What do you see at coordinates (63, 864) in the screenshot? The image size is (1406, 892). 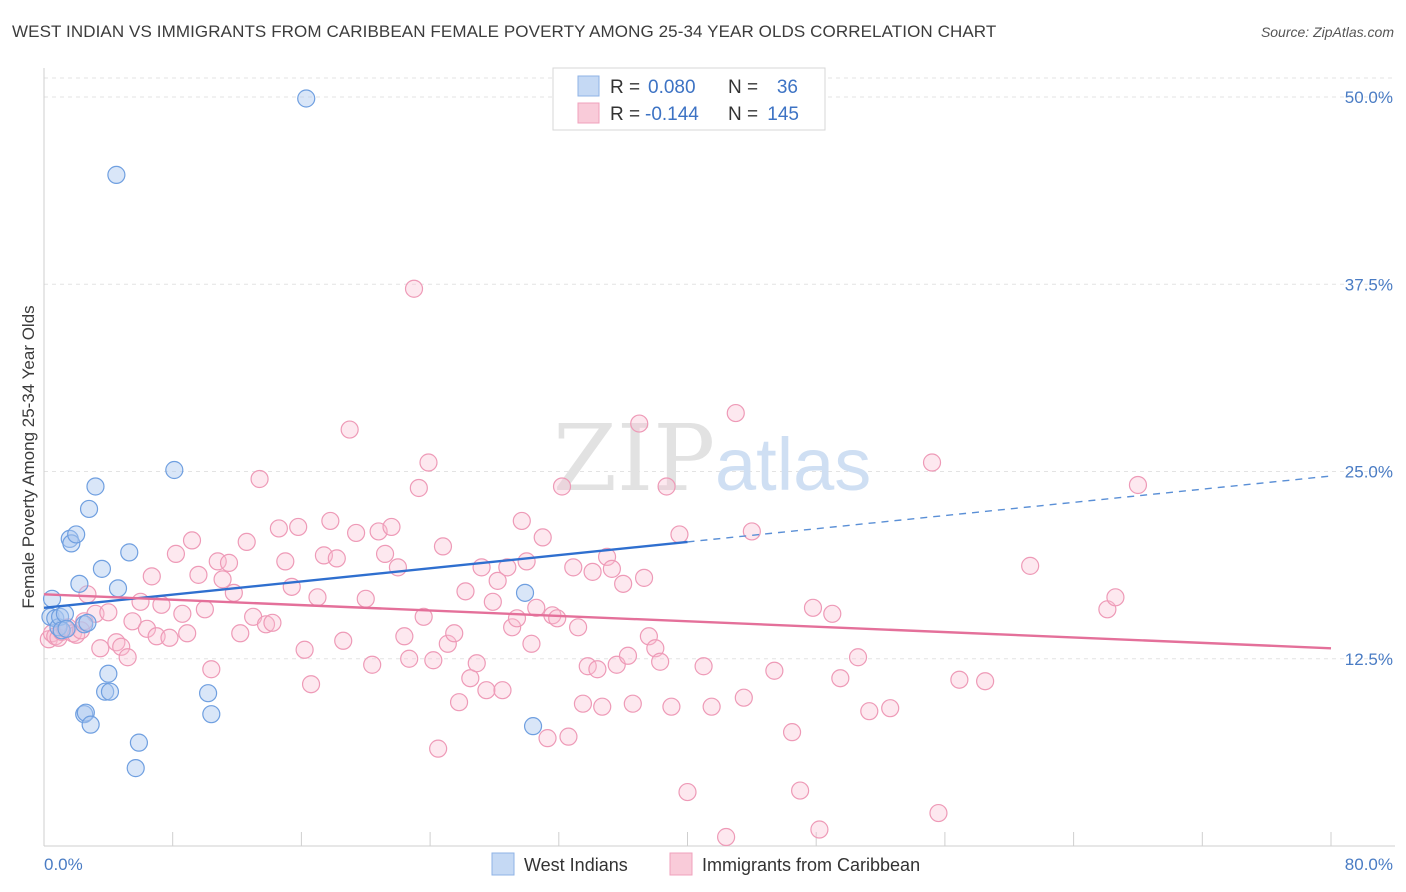 I see `x-tick-label-min: 0.0%` at bounding box center [63, 864].